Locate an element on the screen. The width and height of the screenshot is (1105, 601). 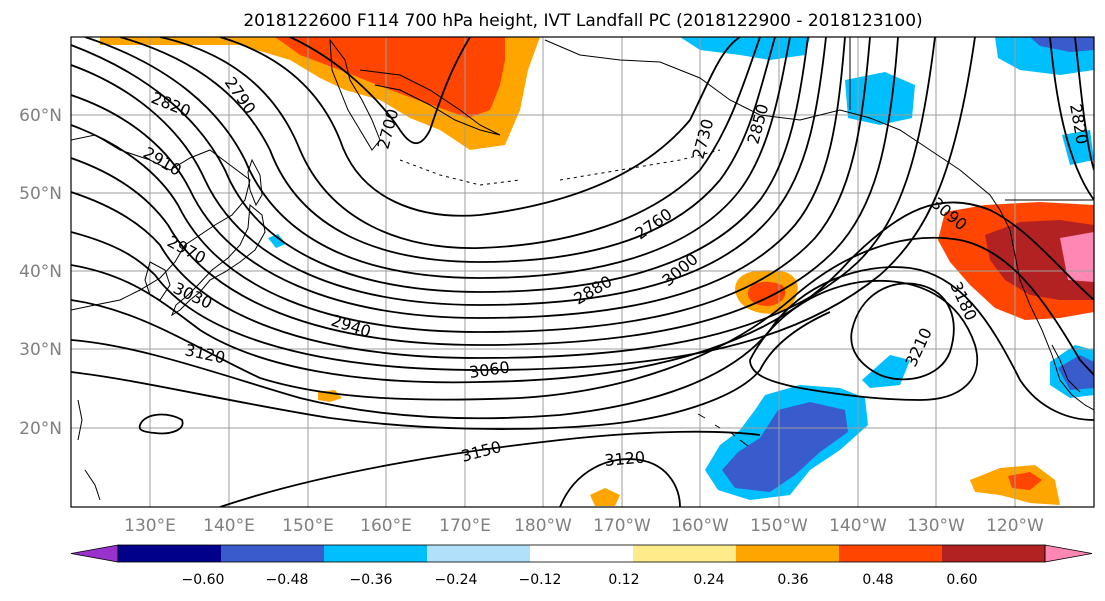
lat-tick-label: 60°N is located at coordinates (40, 116).